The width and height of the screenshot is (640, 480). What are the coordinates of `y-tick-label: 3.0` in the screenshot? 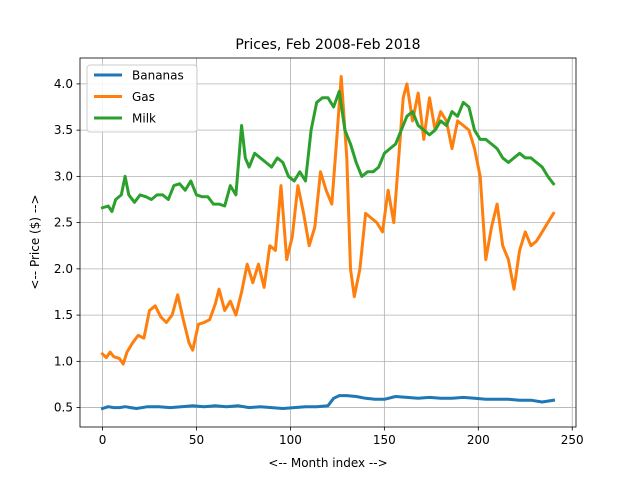 It's located at (63, 176).